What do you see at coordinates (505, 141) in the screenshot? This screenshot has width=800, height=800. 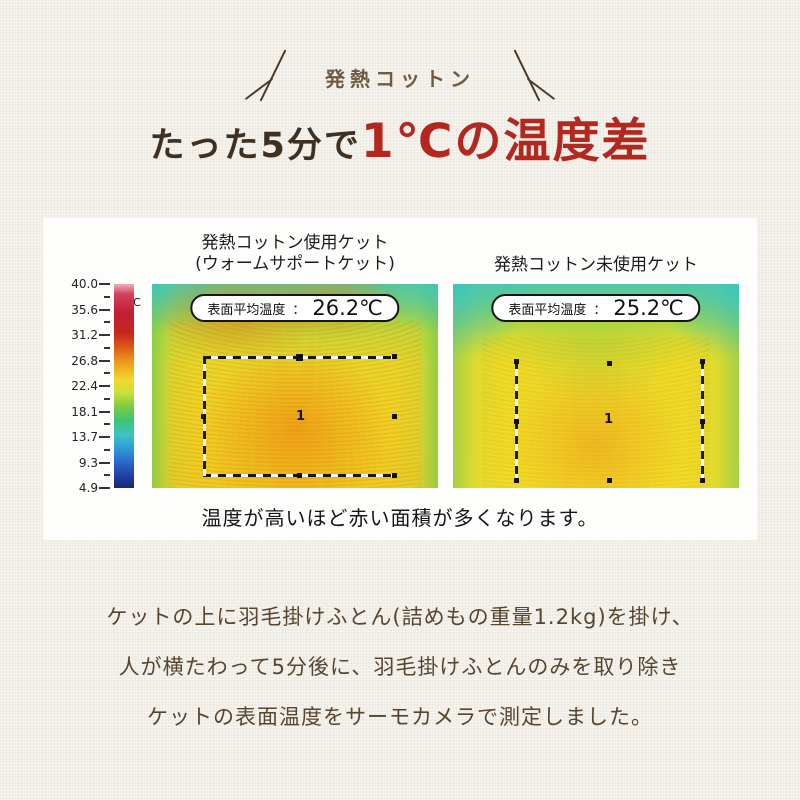 I see `title-highlight: 1℃の温度差` at bounding box center [505, 141].